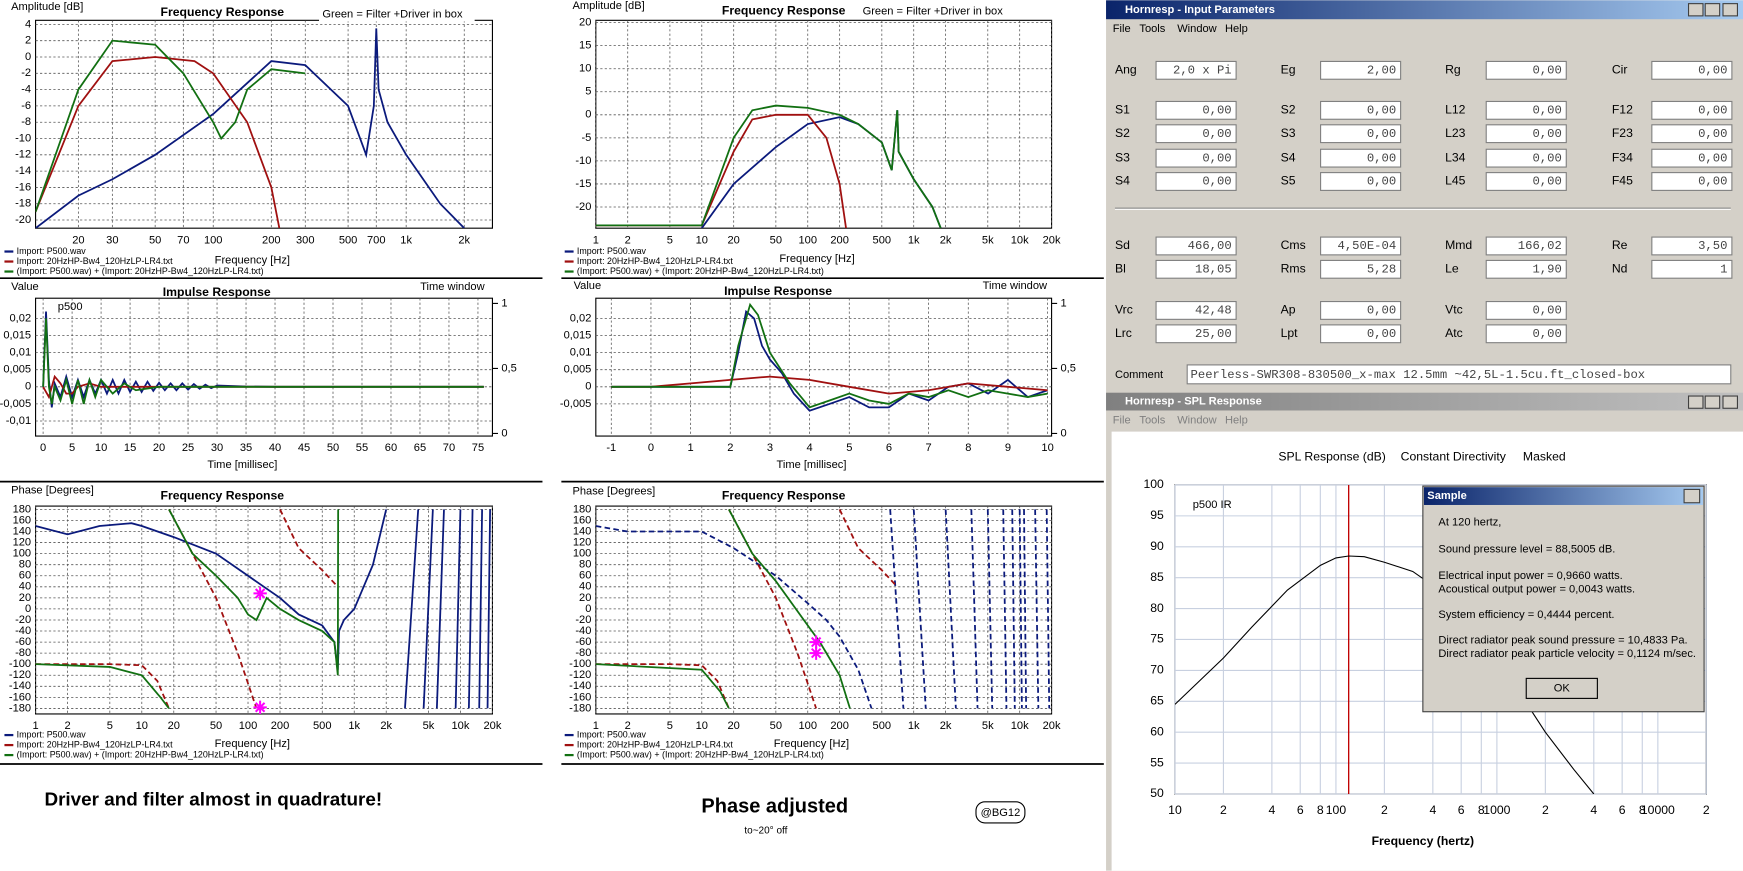  I want to click on y-tick-label: 0, so click(588, 115).